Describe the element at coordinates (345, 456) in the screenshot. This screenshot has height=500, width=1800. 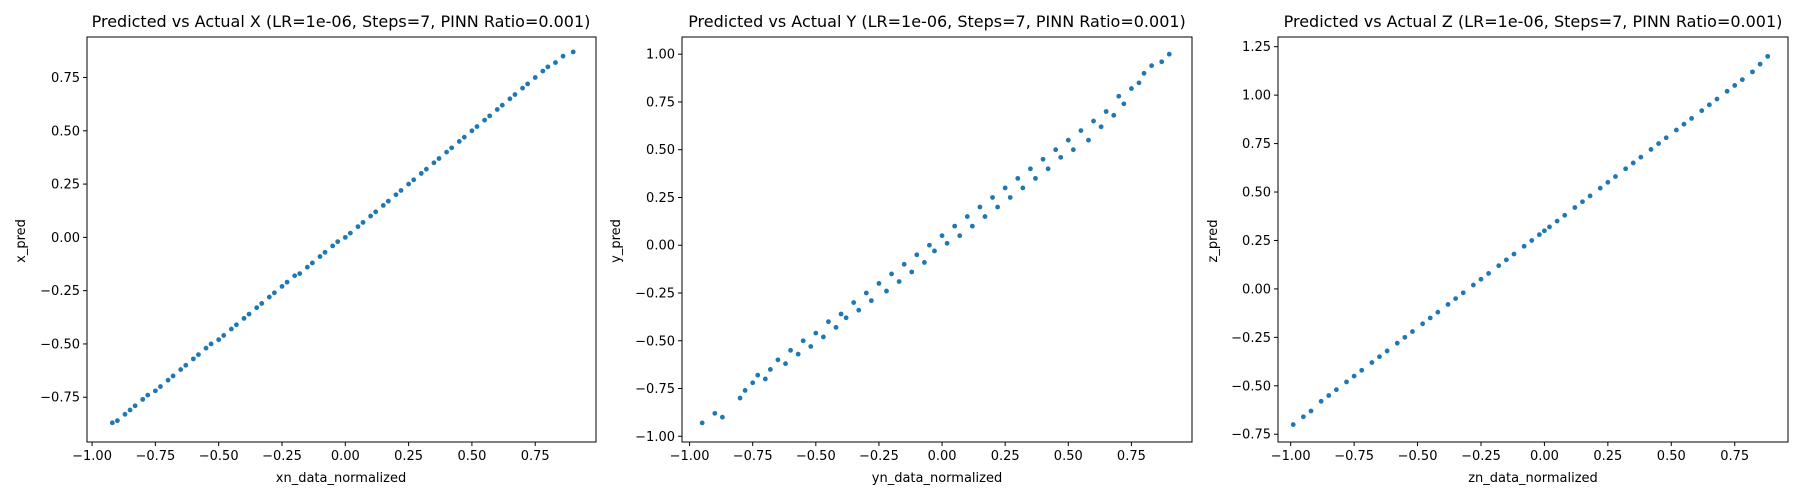
I see `x-tick-label: 0.00` at that location.